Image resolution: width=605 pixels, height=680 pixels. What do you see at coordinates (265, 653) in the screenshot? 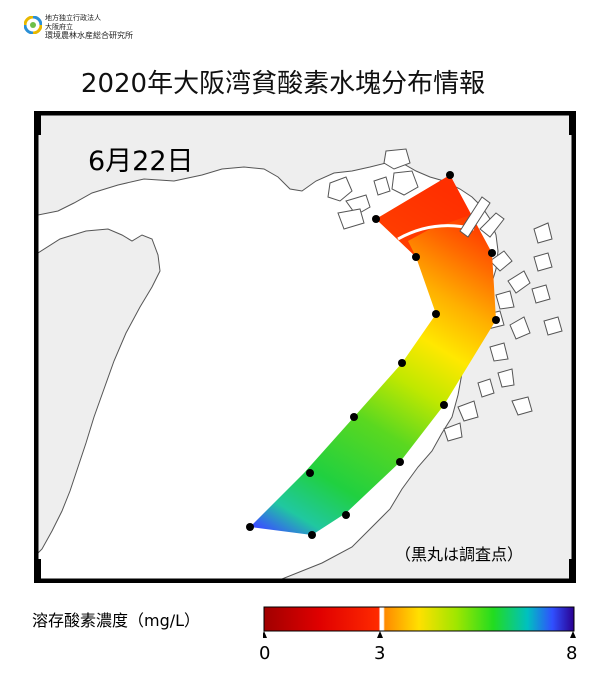
I see `legend-tick-0: 0` at bounding box center [265, 653].